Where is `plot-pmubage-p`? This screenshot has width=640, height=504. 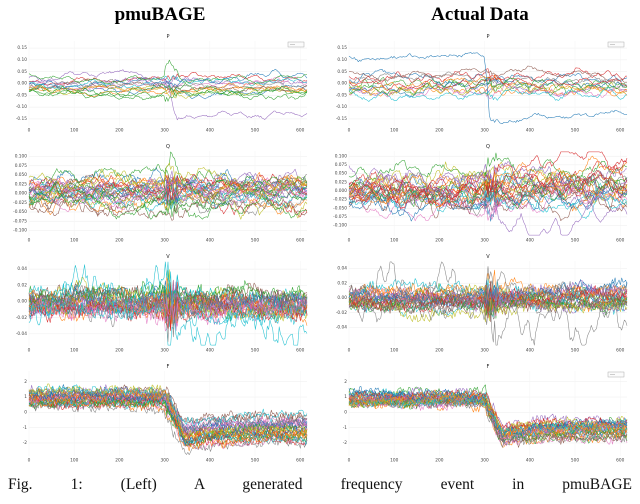
plot-pmubage-p is located at coordinates (160, 84).